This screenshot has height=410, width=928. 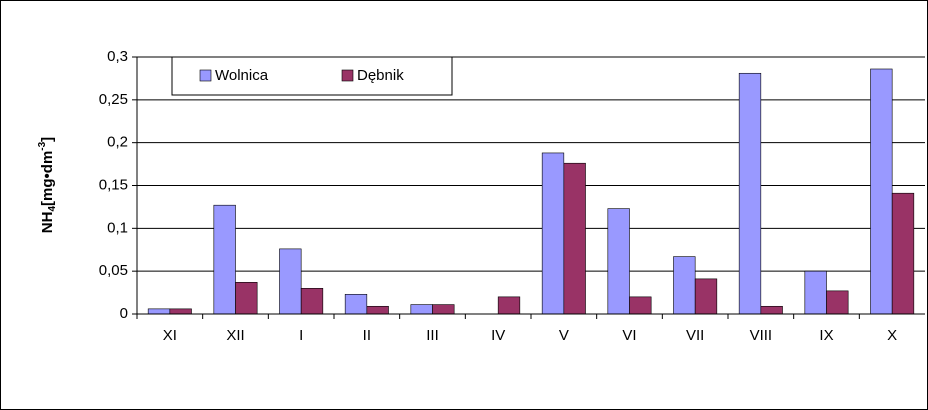 I want to click on y-tick-label: 0, so click(x=124, y=313).